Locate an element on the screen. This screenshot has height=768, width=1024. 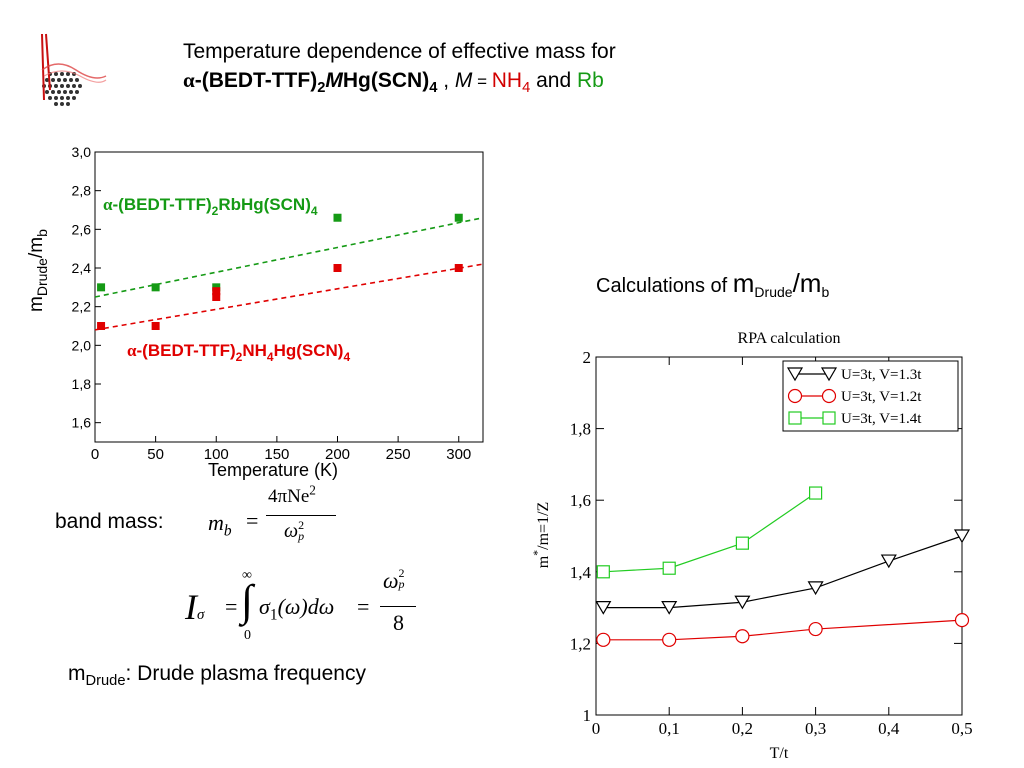
band-mass-label: band mass: is located at coordinates (109, 521).